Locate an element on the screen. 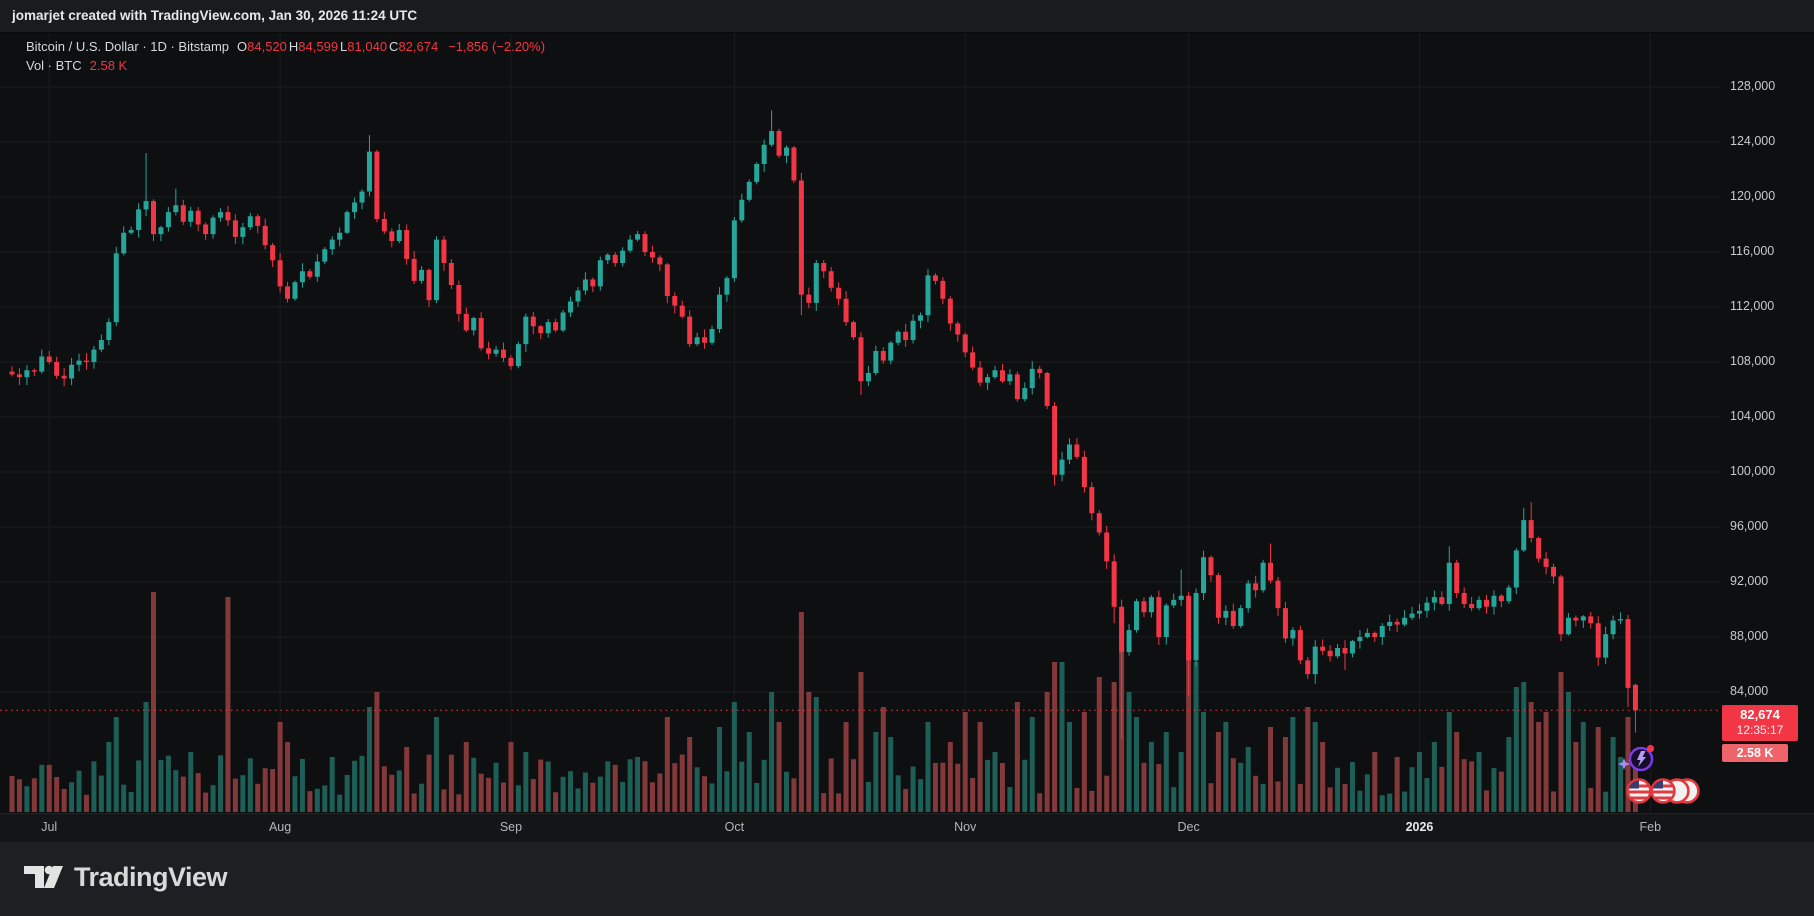 The height and width of the screenshot is (916, 1814). tradingview-logo-icon is located at coordinates (43, 876).